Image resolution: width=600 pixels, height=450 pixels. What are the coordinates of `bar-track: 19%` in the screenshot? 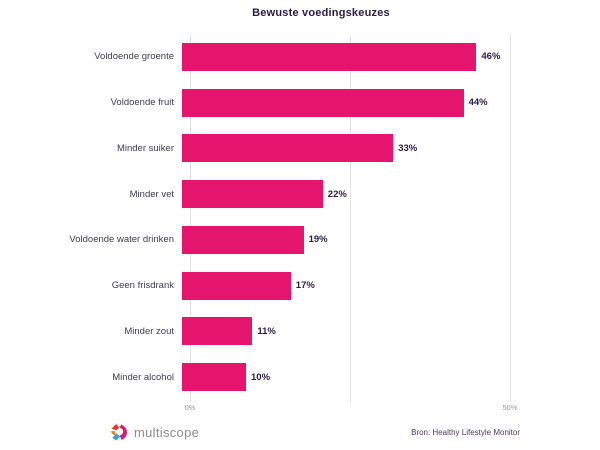 It's located at (387, 239).